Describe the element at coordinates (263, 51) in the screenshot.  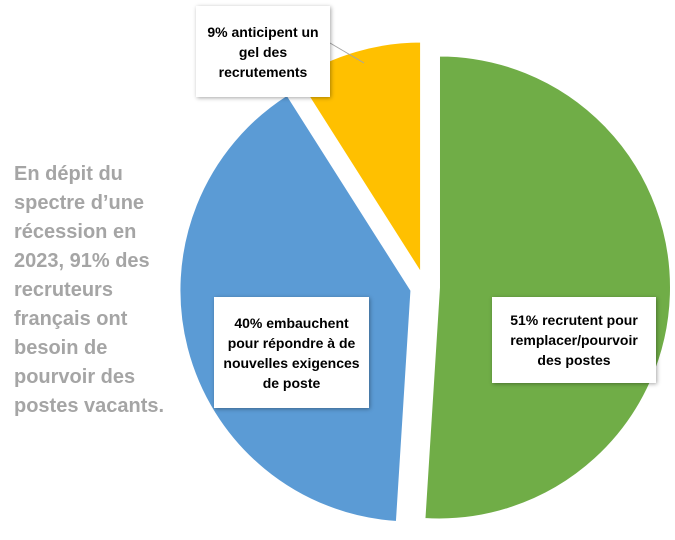
I see `data-label-gel: 9% anticipent un gel des recrutements` at that location.